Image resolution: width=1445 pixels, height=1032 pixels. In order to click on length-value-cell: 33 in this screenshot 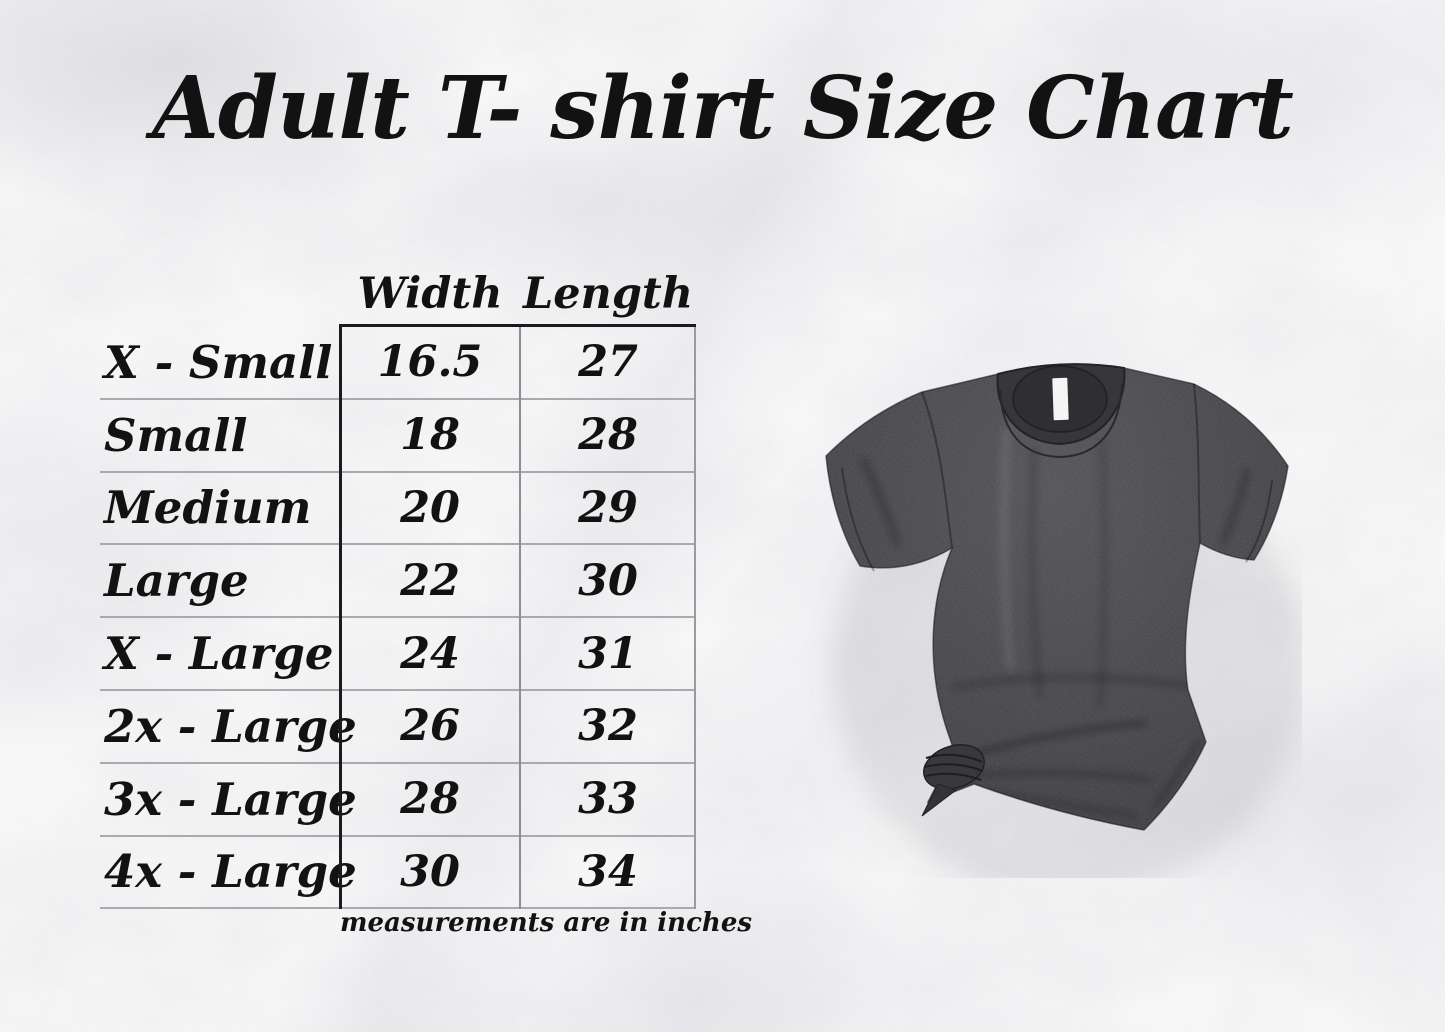, I will do `click(608, 799)`.